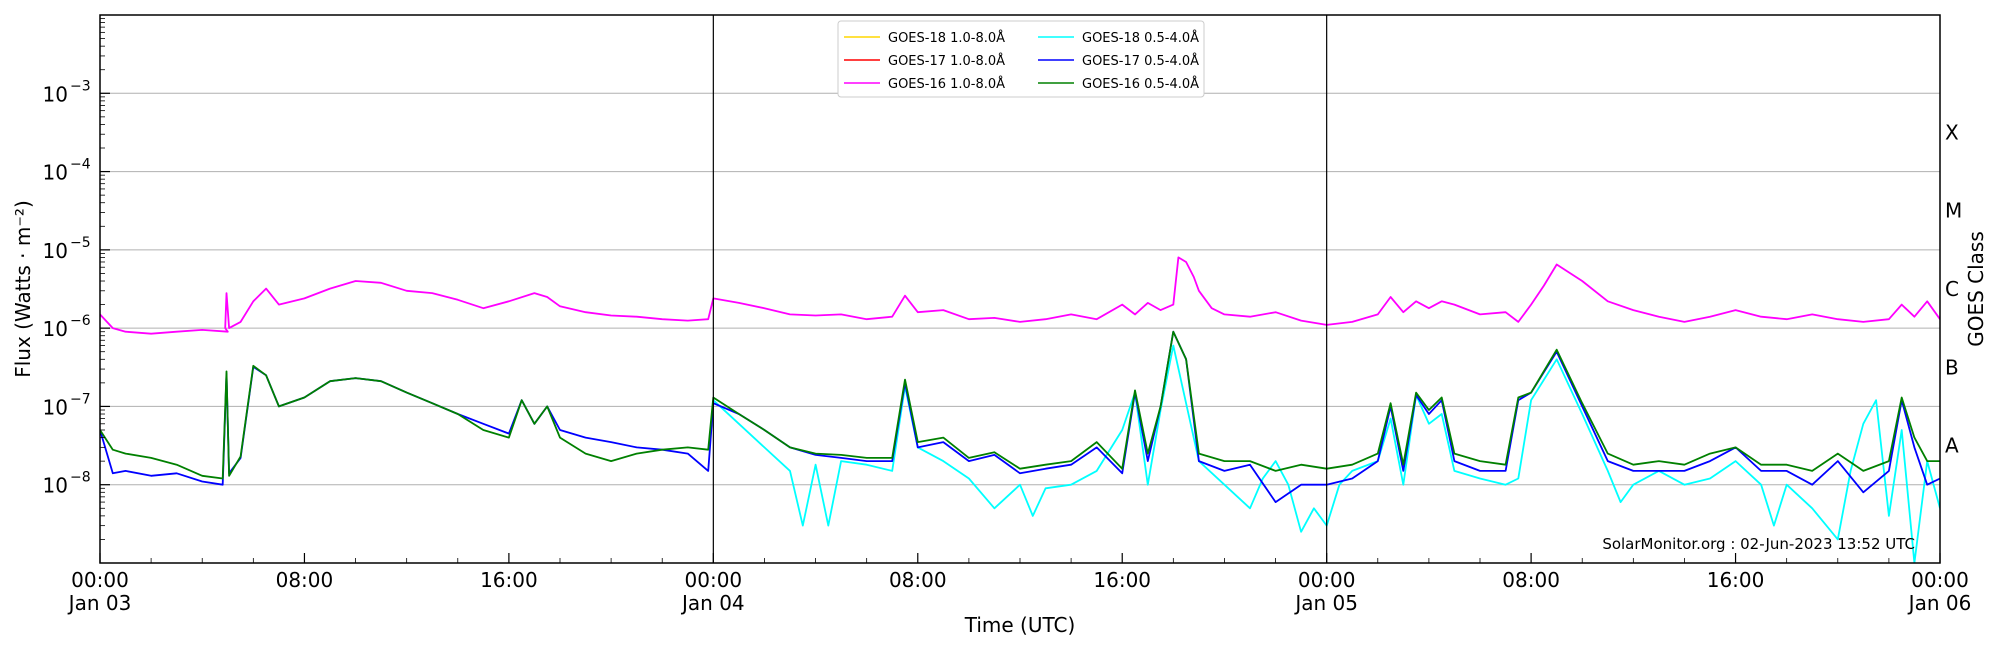 The width and height of the screenshot is (2000, 654). What do you see at coordinates (1758, 544) in the screenshot?
I see `source-annotation: SolarMonitor.org : 02-Jun-2023 13:52 UTC` at bounding box center [1758, 544].